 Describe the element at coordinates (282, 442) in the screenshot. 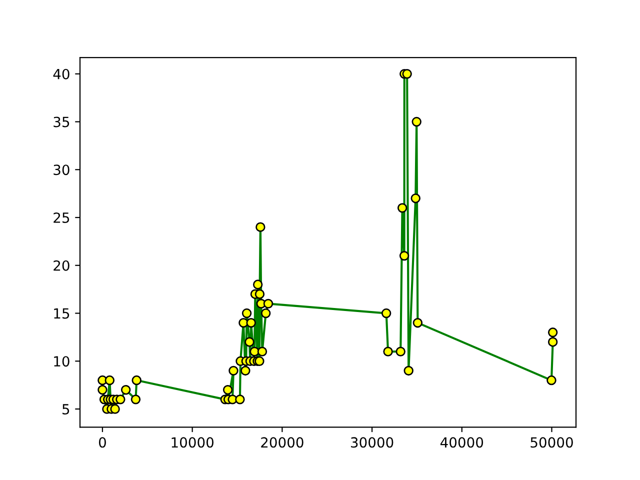

I see `x-tick-label: 20000` at that location.